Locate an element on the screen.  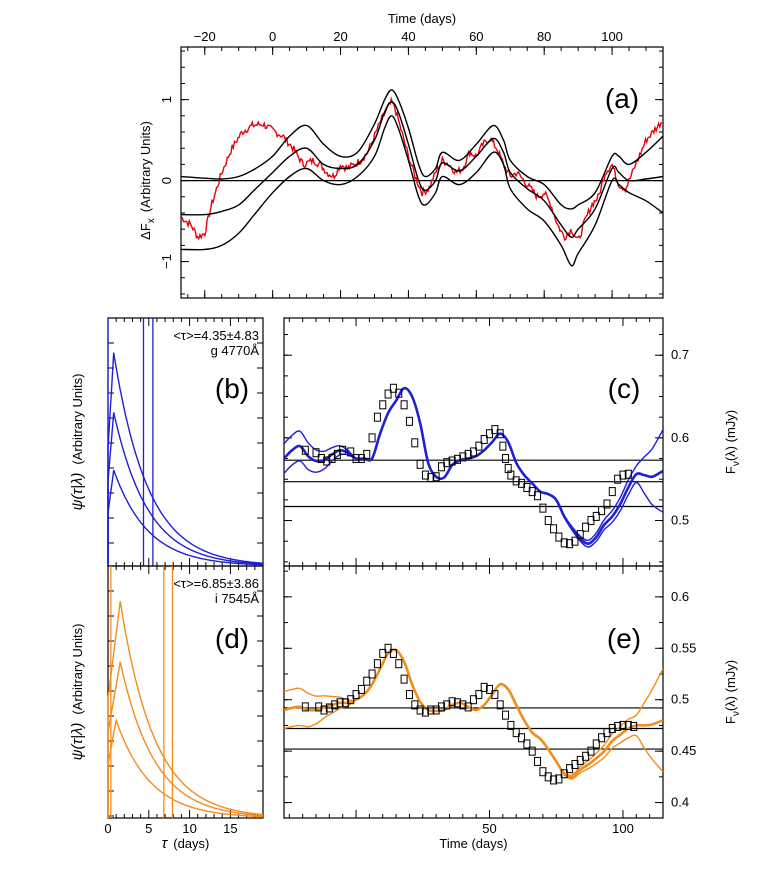
panel-e-x-tick-label: 50 is located at coordinates (489, 828).